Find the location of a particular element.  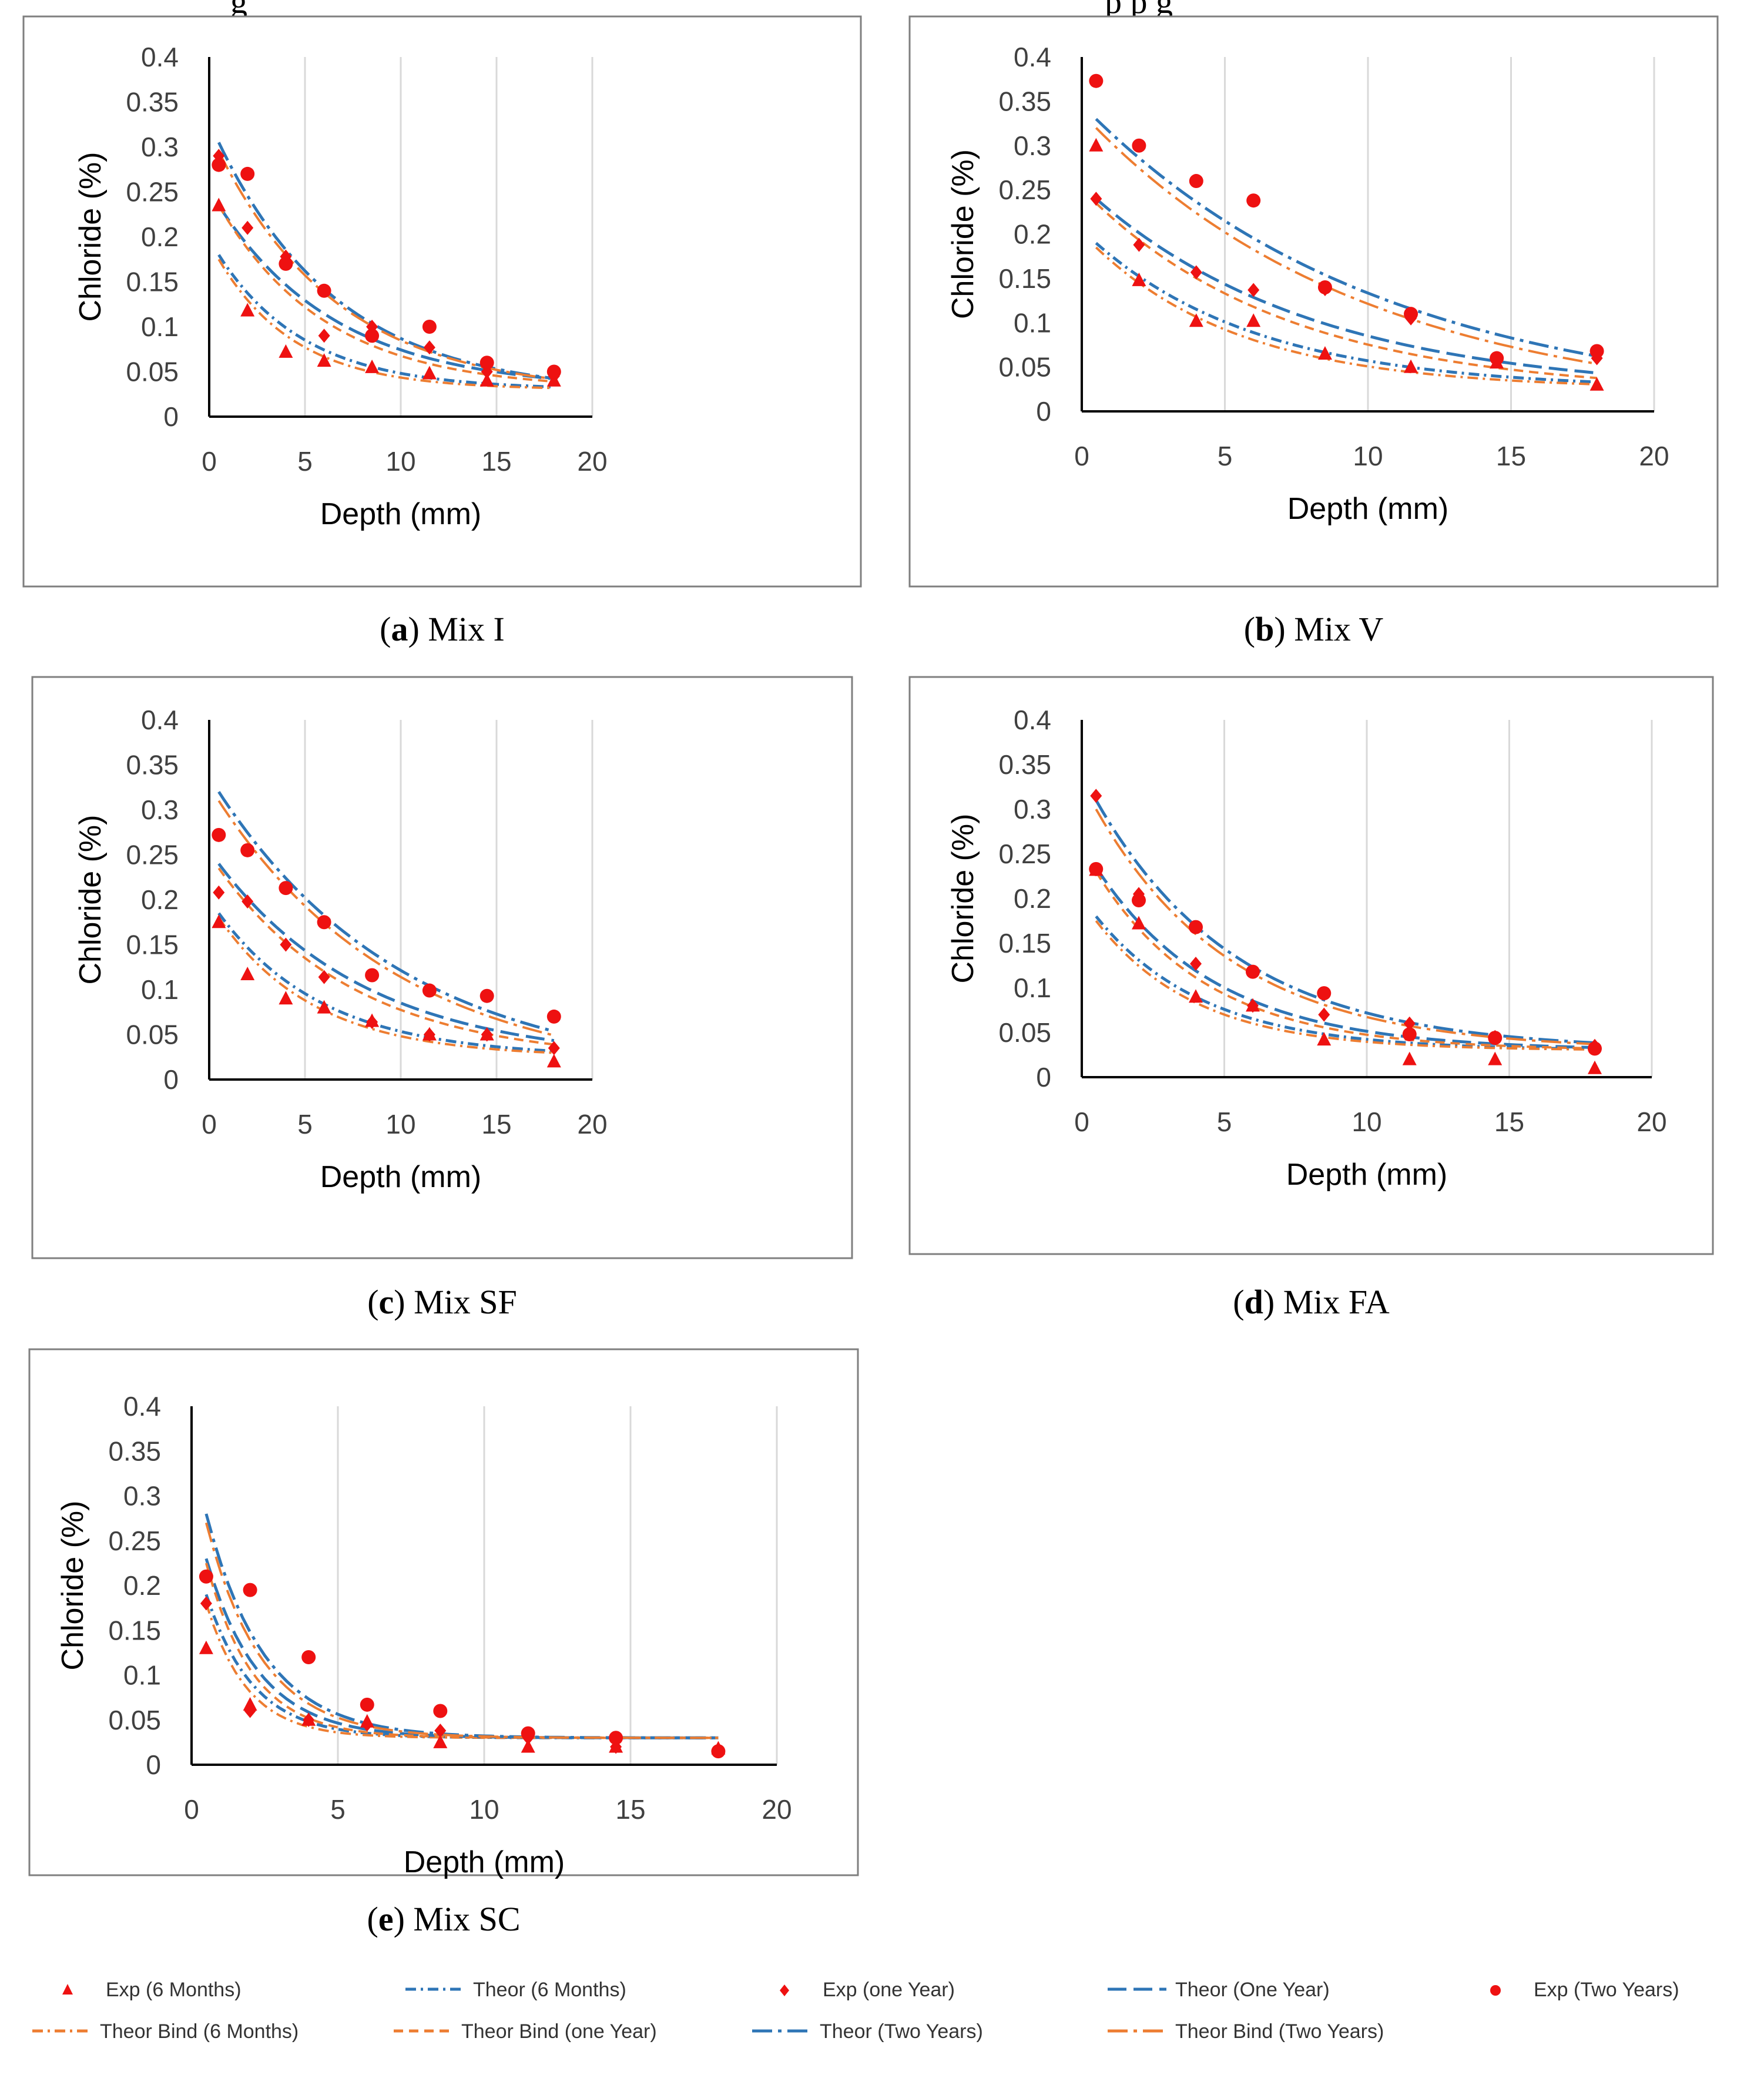

curve-bind1 is located at coordinates (1345, 960).